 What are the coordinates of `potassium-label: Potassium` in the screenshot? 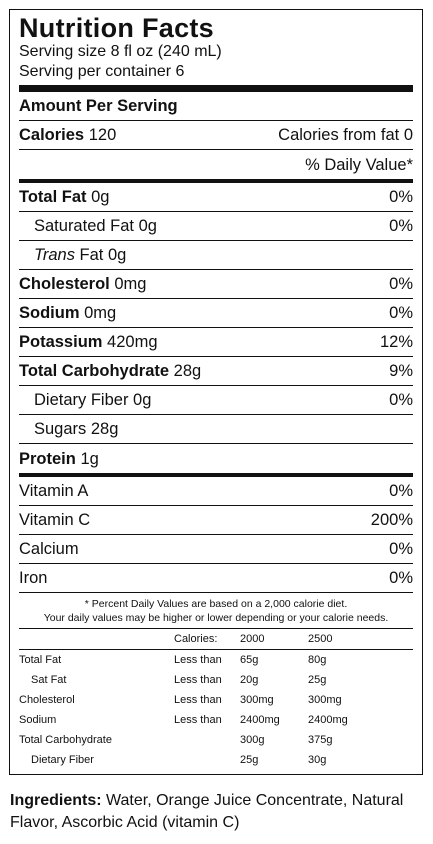 It's located at (61, 342).